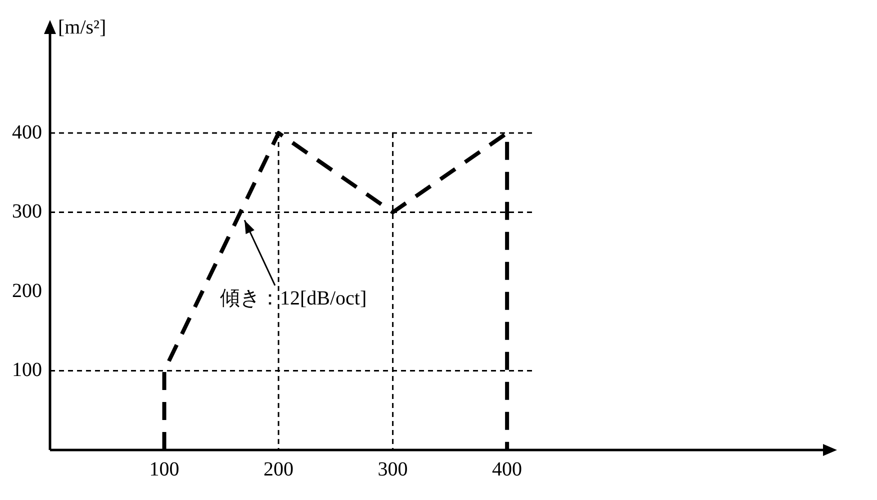 This screenshot has width=877, height=500. I want to click on y-tick-label: 300, so click(27, 211).